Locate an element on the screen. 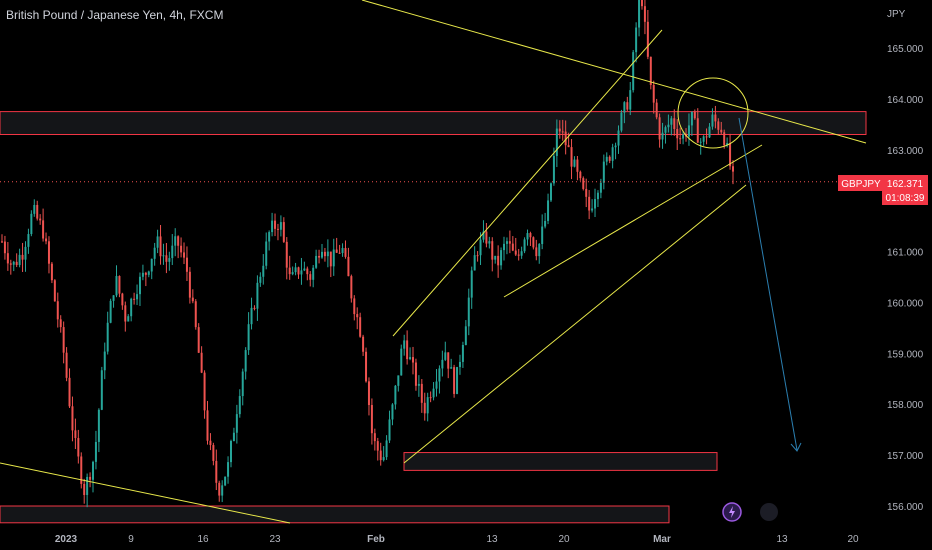 Image resolution: width=932 pixels, height=550 pixels. time-axis: 2023 9 16 23 Feb 13 20 Mar 13 20 is located at coordinates (457, 539).